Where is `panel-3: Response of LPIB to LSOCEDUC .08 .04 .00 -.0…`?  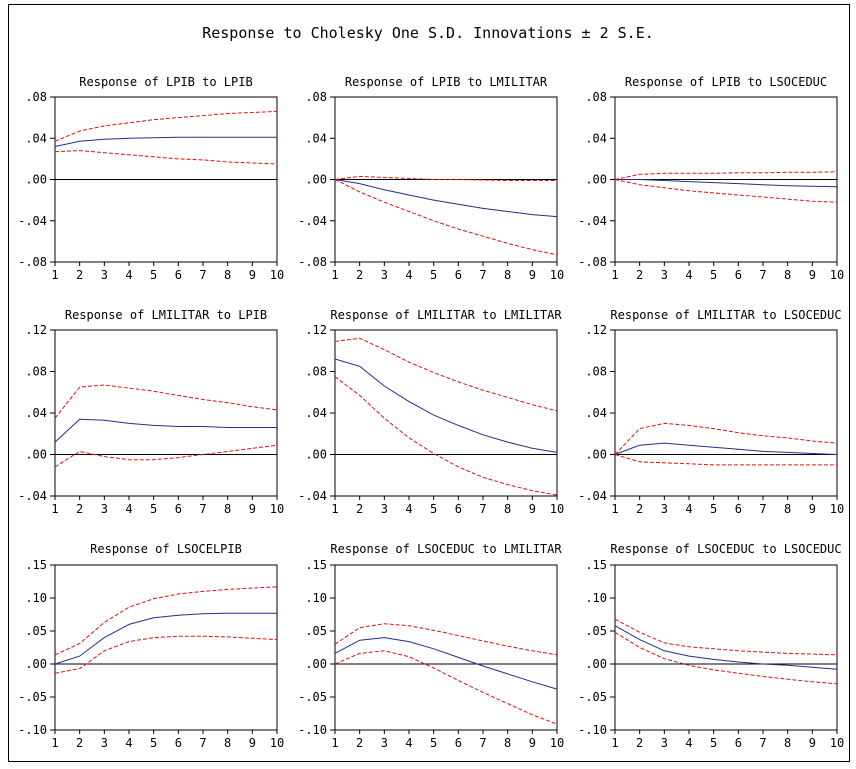 panel-3: Response of LPIB to LSOCEDUC .08 .04 .00 -.0… is located at coordinates (711, 178).